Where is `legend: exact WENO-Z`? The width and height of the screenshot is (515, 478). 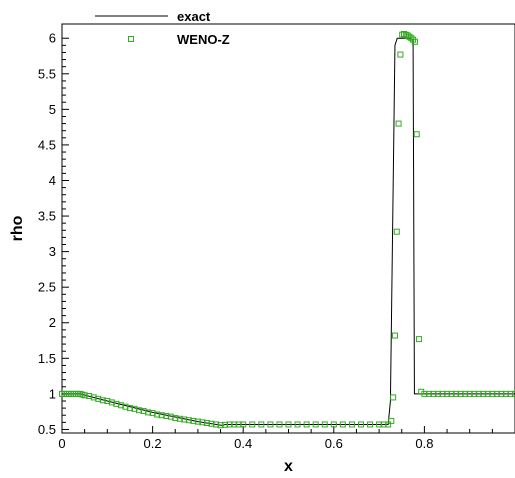 legend: exact WENO-Z is located at coordinates (162, 28).